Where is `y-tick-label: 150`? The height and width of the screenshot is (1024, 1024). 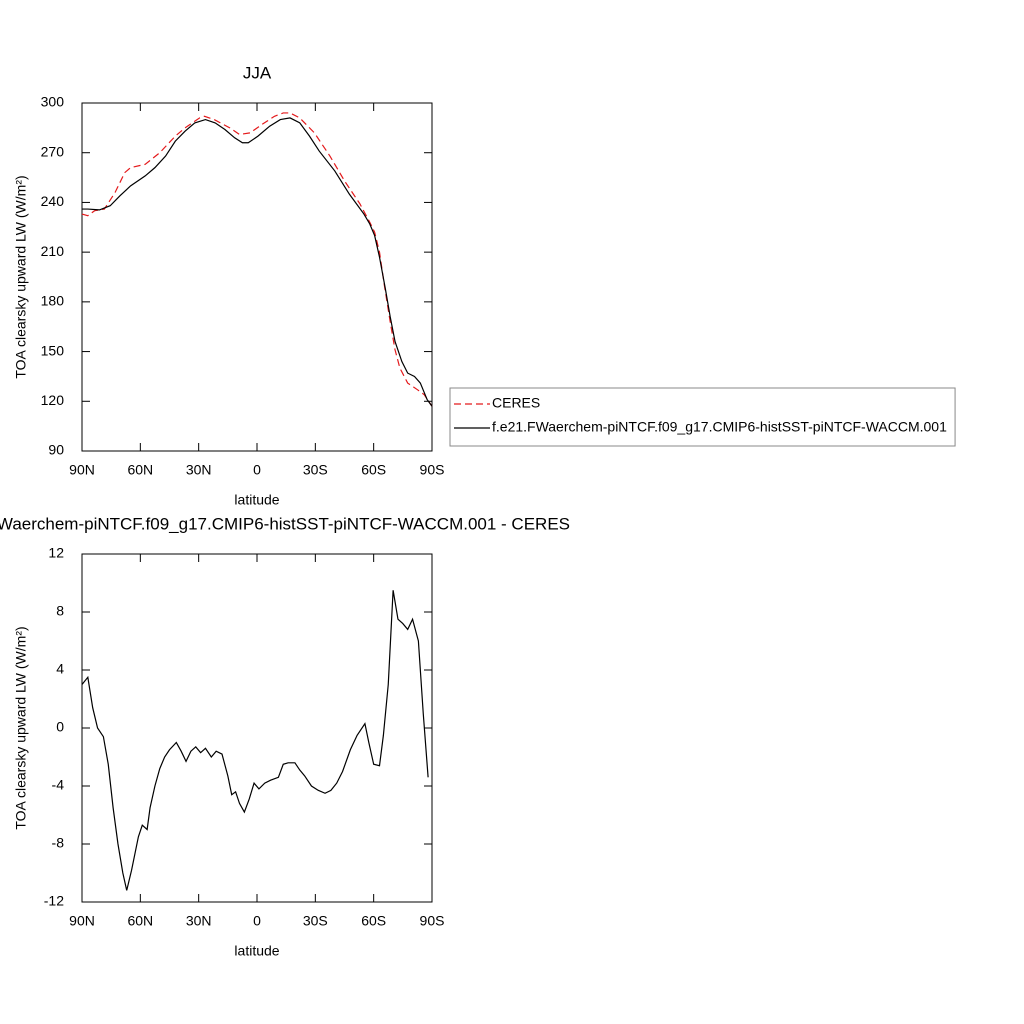
y-tick-label: 150 is located at coordinates (53, 350).